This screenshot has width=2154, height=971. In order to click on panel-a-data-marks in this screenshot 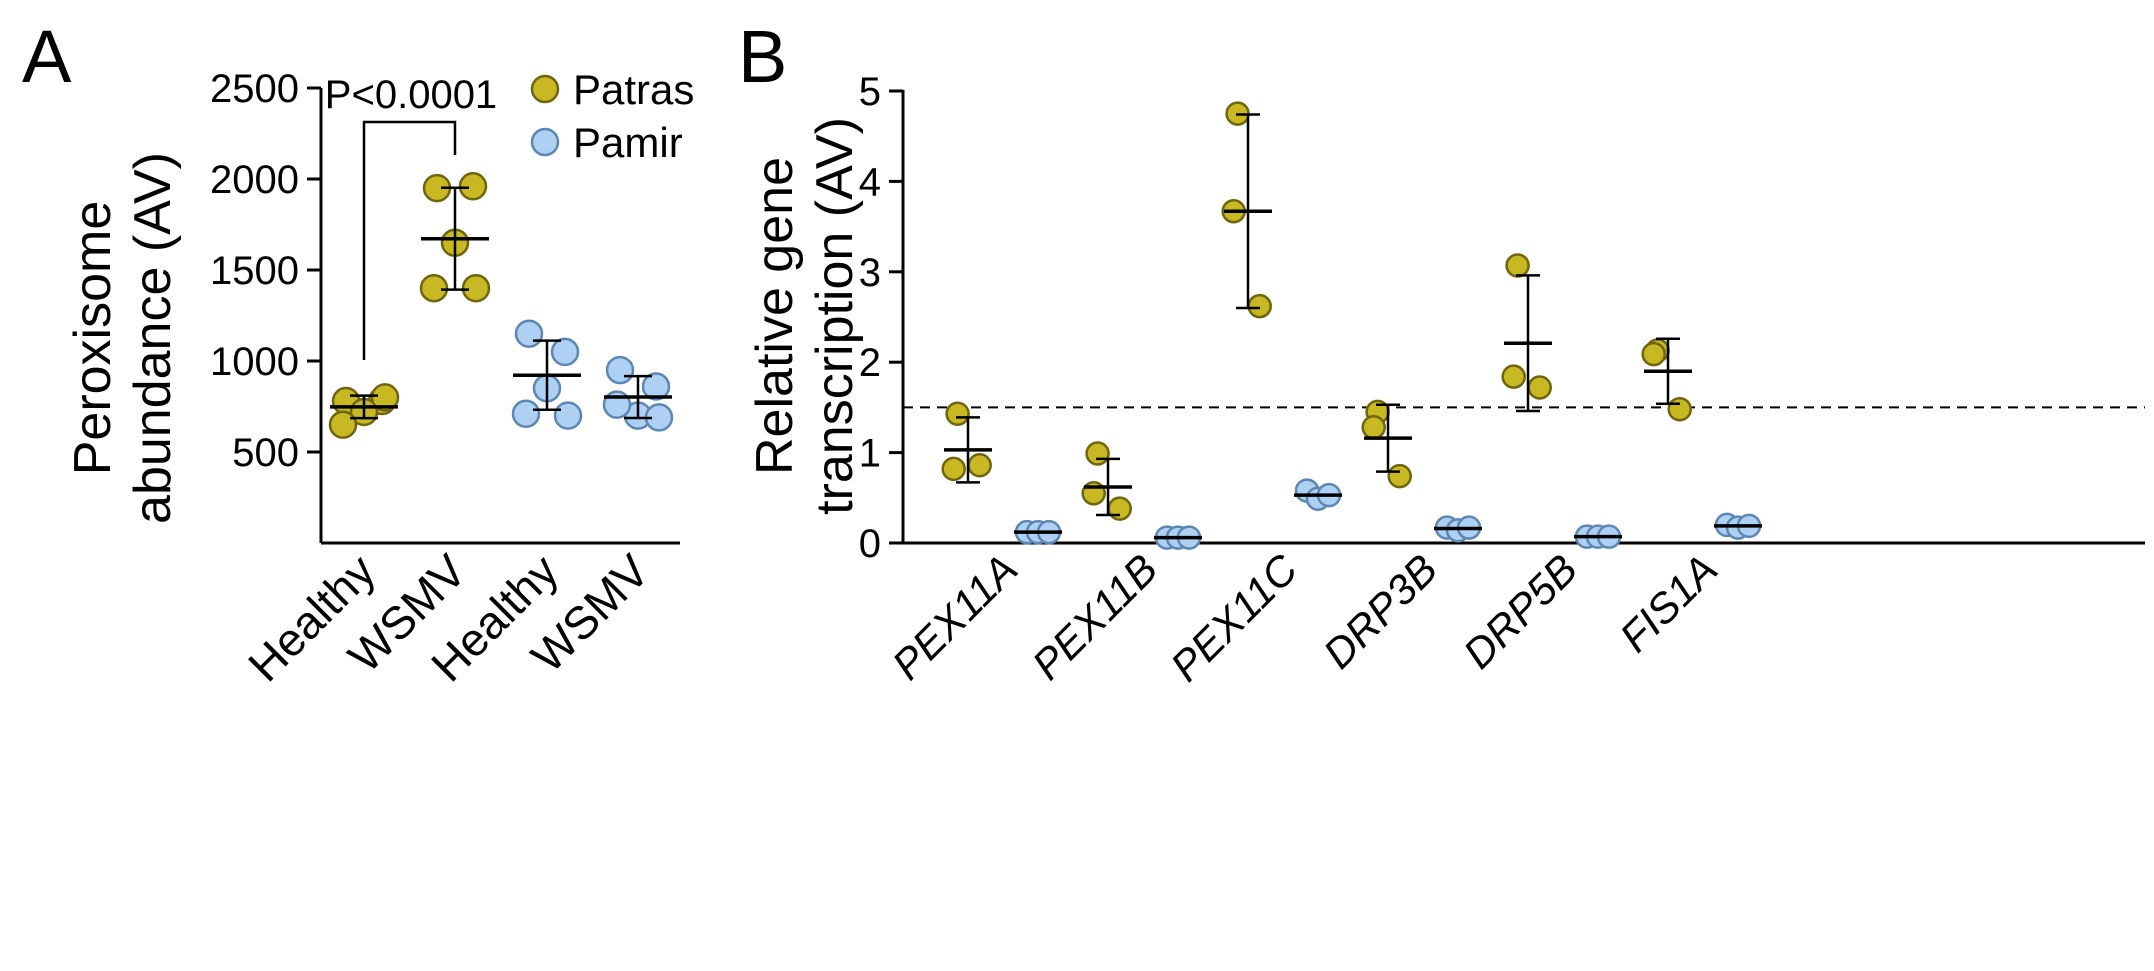, I will do `click(501, 305)`.